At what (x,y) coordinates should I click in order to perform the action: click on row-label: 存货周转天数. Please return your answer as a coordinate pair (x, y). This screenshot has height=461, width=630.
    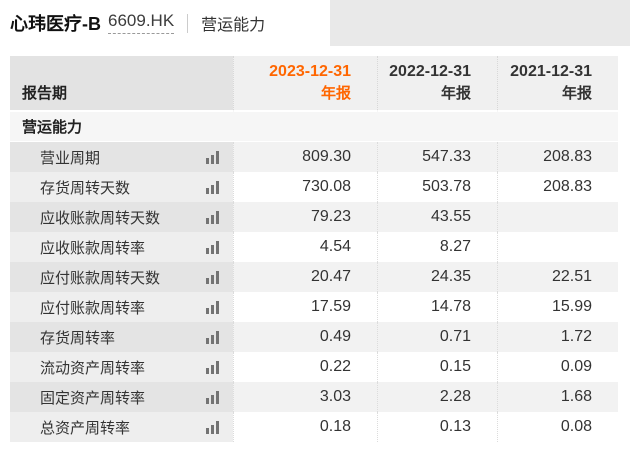
    Looking at the image, I should click on (85, 188).